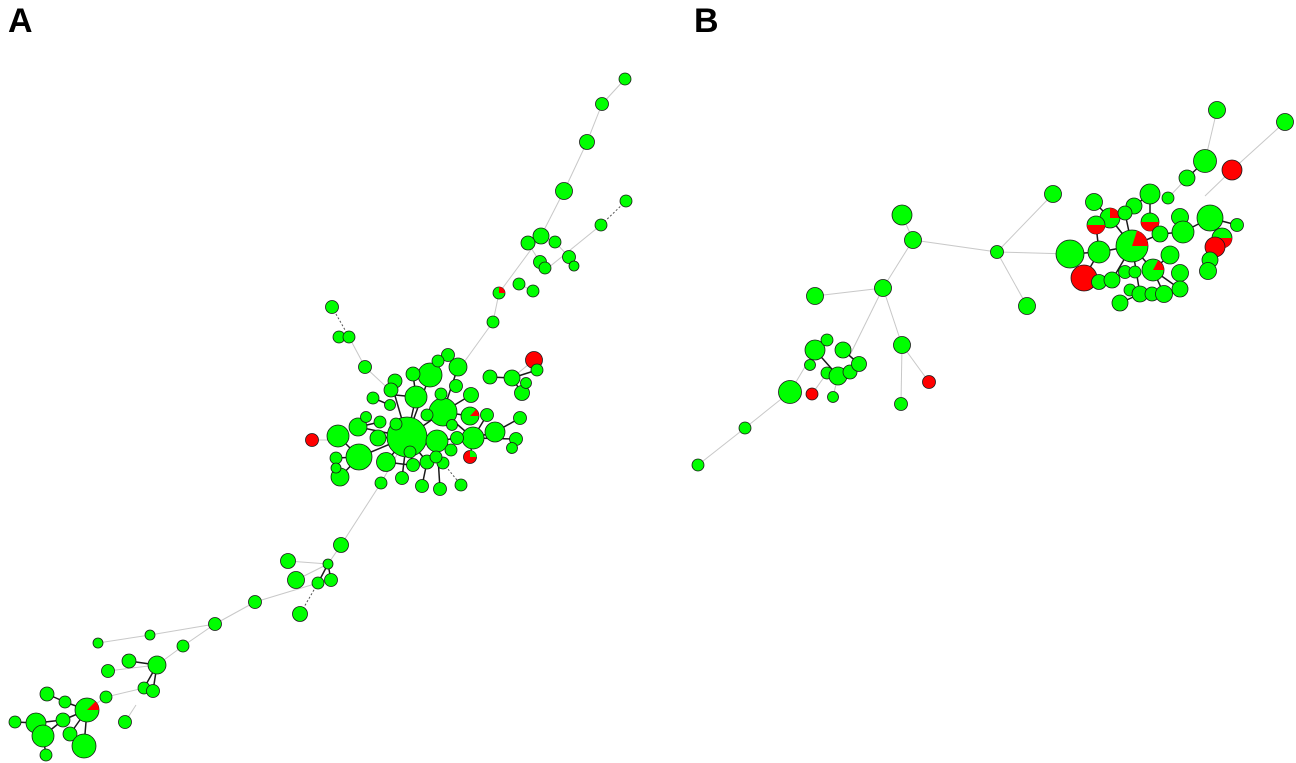  I want to click on panel-b-label: B, so click(706, 21).